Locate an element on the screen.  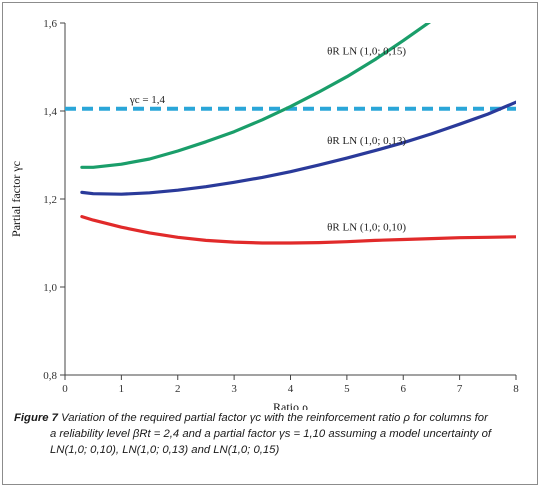
x-axis-title: Ratio ρ is located at coordinates (290, 405).